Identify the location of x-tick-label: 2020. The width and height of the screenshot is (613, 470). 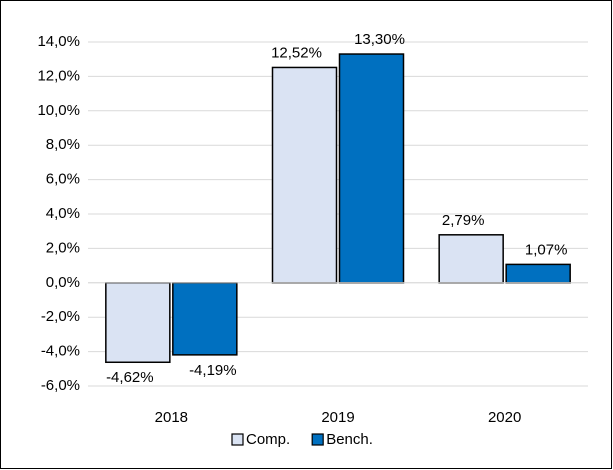
(504, 417).